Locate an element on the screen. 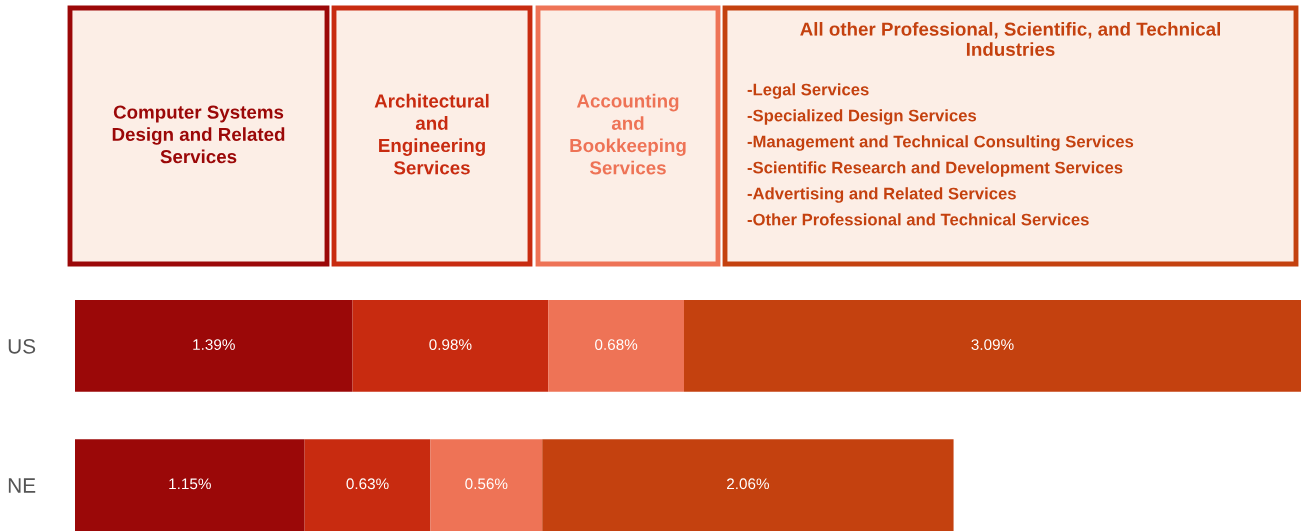 The height and width of the screenshot is (531, 1301). data-label: 0.98% is located at coordinates (450, 345).